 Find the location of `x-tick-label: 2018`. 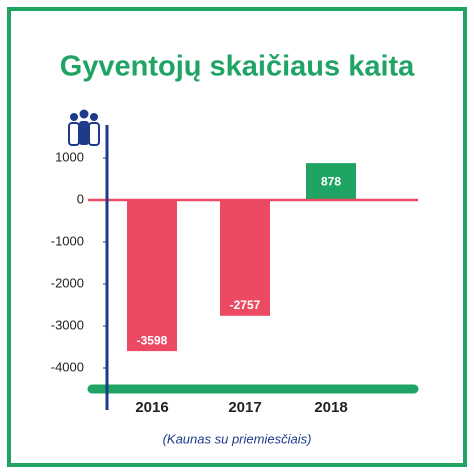

x-tick-label: 2018 is located at coordinates (330, 407).